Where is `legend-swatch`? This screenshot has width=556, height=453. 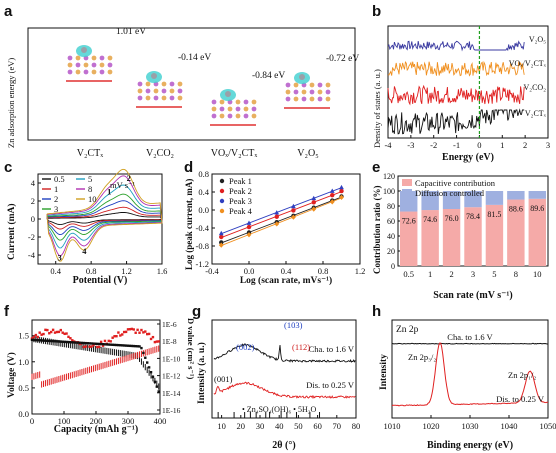
legend-swatch is located at coordinates (407, 192).